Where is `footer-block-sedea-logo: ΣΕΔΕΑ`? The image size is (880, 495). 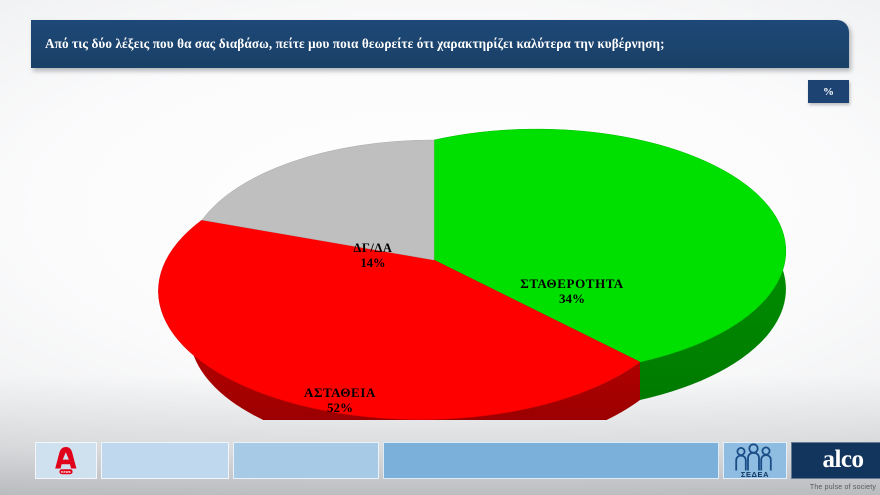
footer-block-sedea-logo: ΣΕΔΕΑ is located at coordinates (755, 460).